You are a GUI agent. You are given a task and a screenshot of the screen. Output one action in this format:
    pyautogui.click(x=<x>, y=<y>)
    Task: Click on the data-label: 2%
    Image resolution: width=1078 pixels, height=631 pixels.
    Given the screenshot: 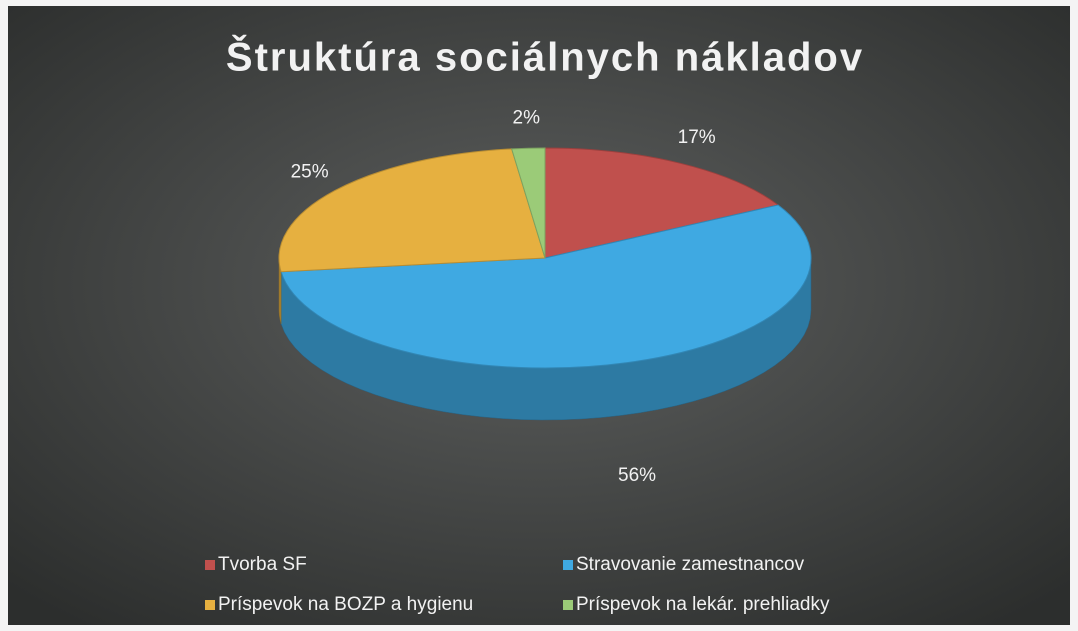 What is the action you would take?
    pyautogui.click(x=527, y=118)
    